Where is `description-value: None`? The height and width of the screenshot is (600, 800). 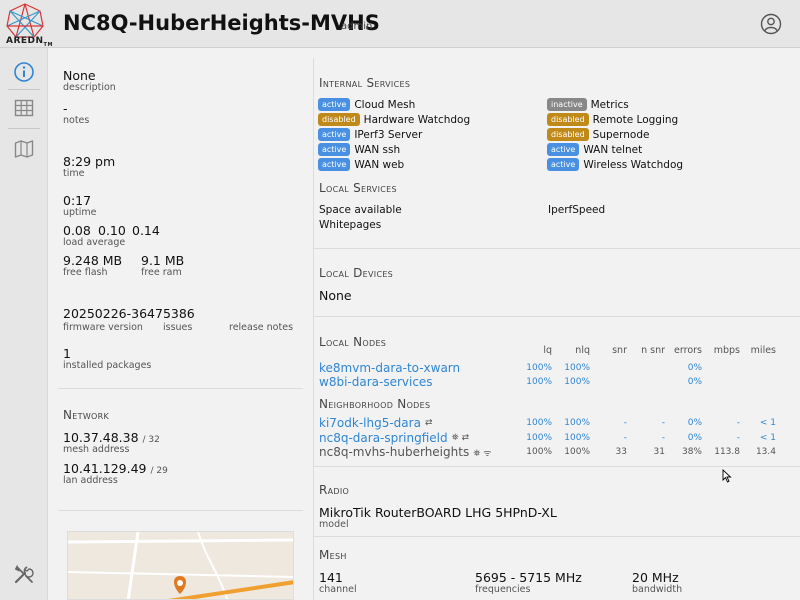 description-value: None is located at coordinates (79, 75).